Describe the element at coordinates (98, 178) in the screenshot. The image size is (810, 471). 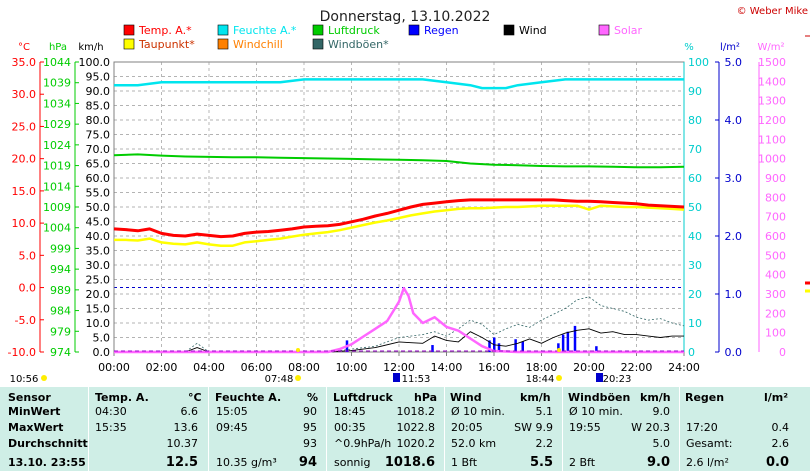
I see `wind-tick-label: 60.0` at that location.